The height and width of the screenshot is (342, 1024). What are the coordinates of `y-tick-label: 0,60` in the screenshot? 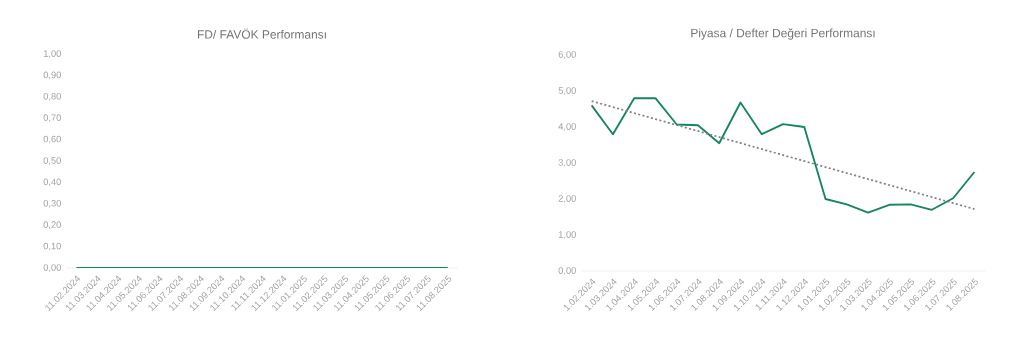 It's located at (52, 139).